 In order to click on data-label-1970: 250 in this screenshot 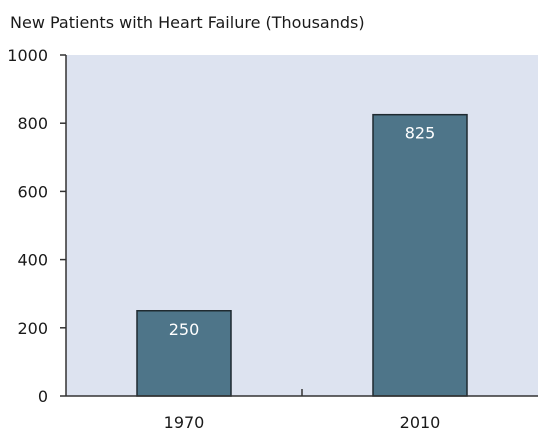, I will do `click(184, 329)`.